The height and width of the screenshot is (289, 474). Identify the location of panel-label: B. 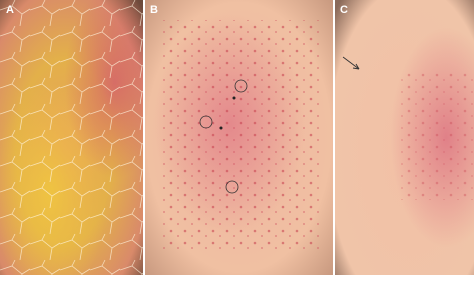
(154, 10).